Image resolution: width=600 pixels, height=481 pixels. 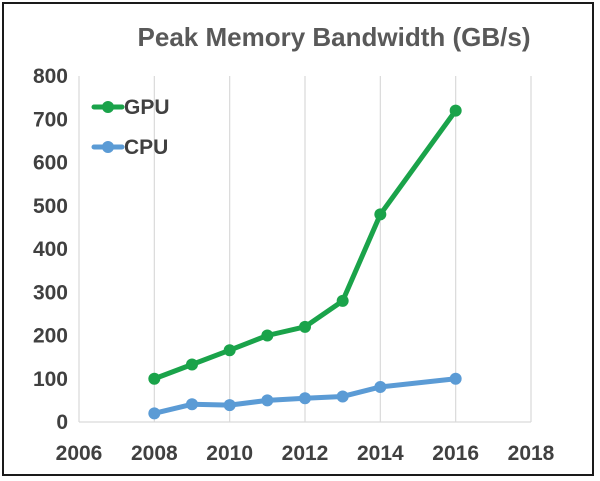 I want to click on series-cpu, so click(x=305, y=396).